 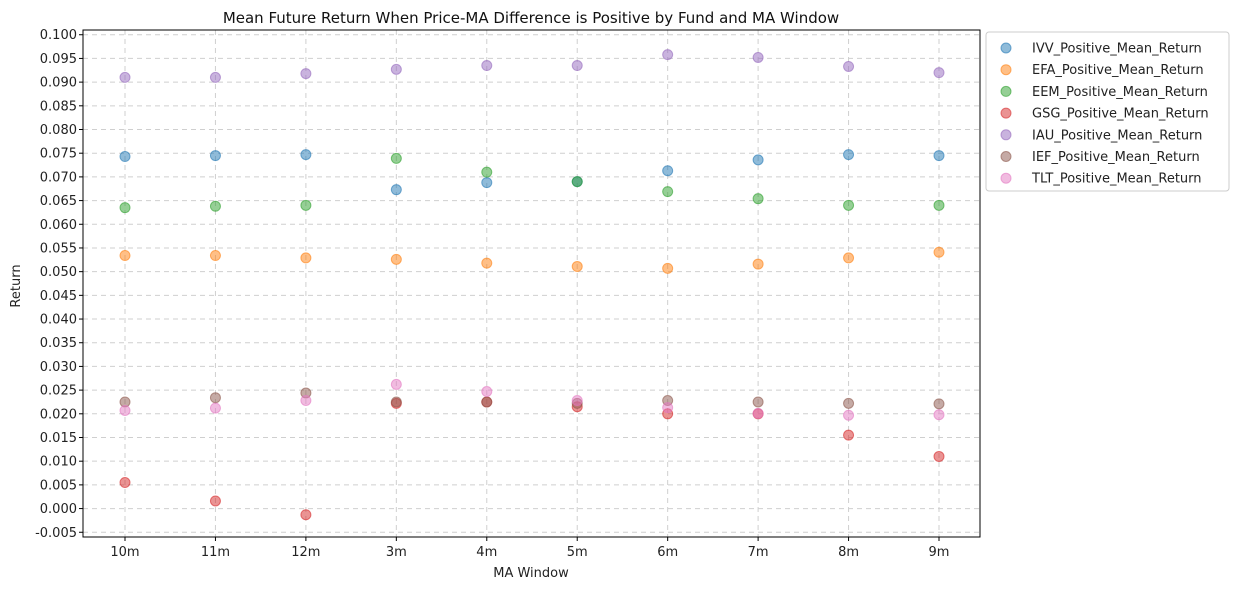 I want to click on series-efa, so click(x=532, y=260).